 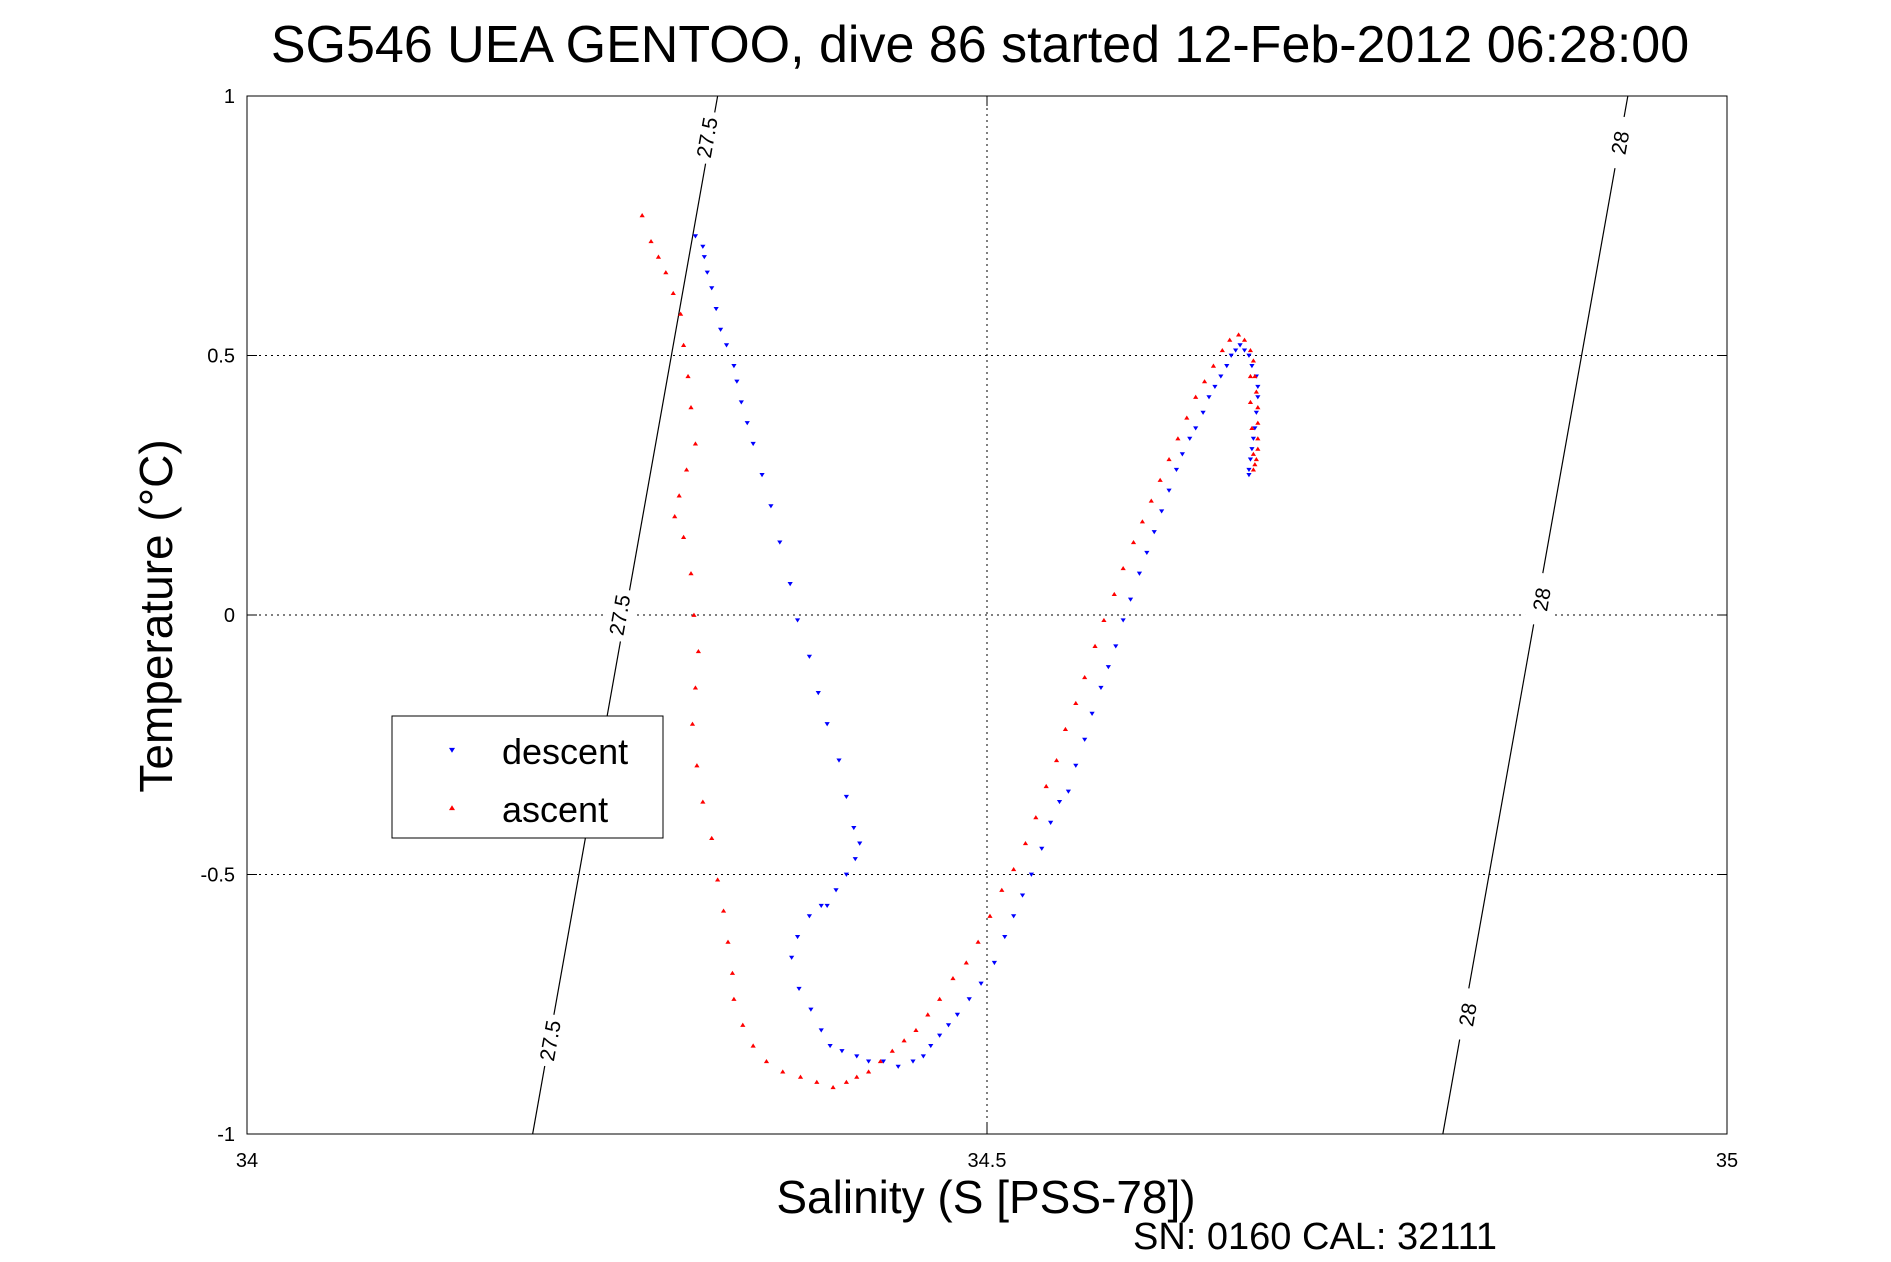 What do you see at coordinates (1315, 1237) in the screenshot?
I see `serial-calibration-note: SN: 0160 CAL: 32111` at bounding box center [1315, 1237].